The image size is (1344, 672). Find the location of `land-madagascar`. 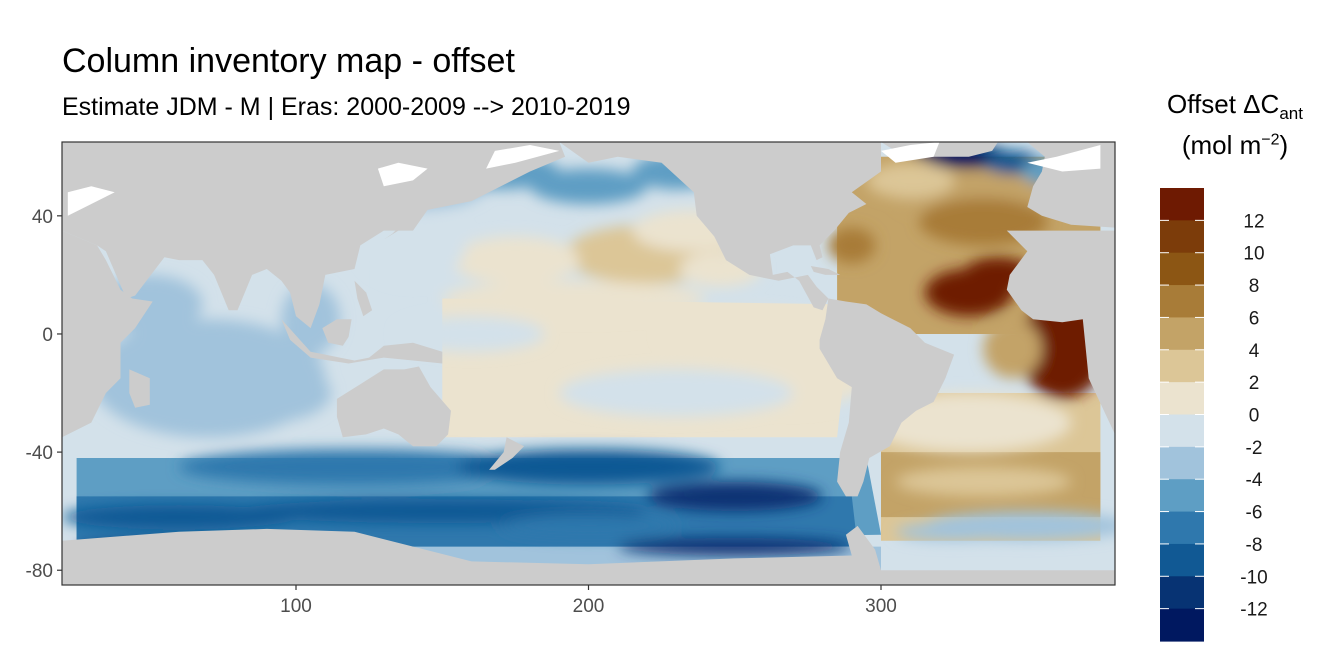

land-madagascar is located at coordinates (139, 388).